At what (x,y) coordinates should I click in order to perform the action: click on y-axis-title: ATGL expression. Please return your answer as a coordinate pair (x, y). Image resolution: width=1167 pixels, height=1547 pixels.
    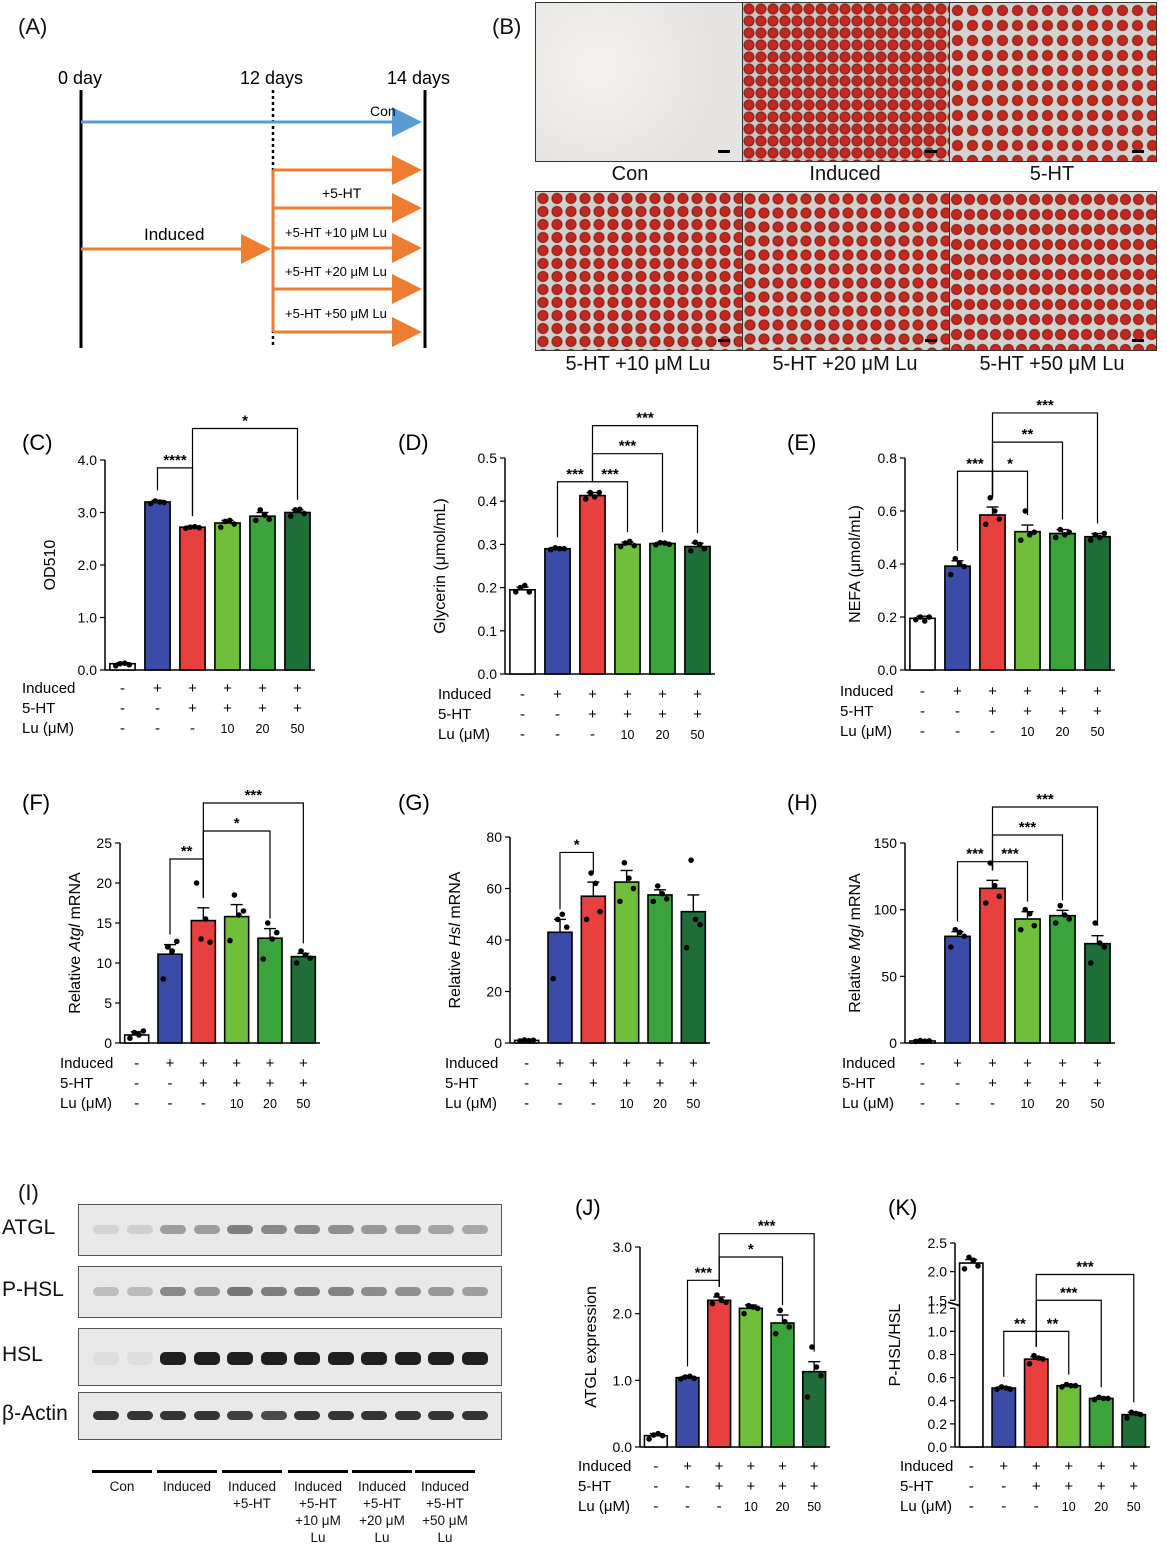
    Looking at the image, I should click on (591, 1347).